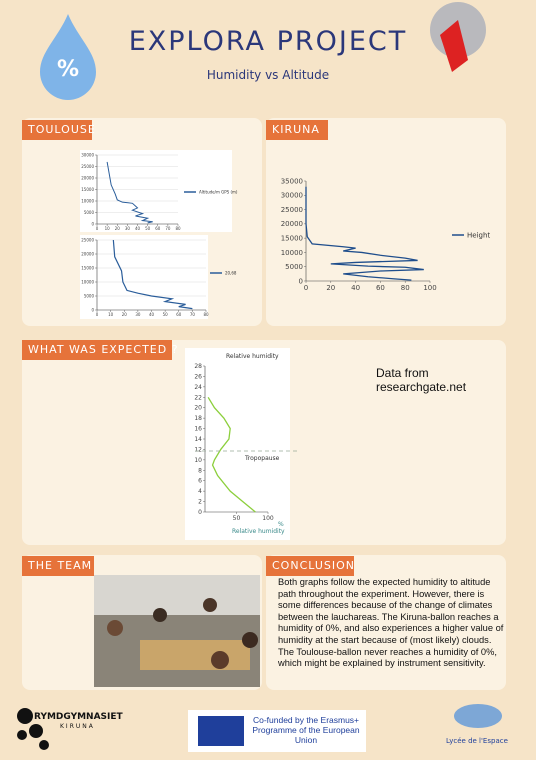 The width and height of the screenshot is (536, 760). I want to click on legend-label: Height, so click(478, 235).